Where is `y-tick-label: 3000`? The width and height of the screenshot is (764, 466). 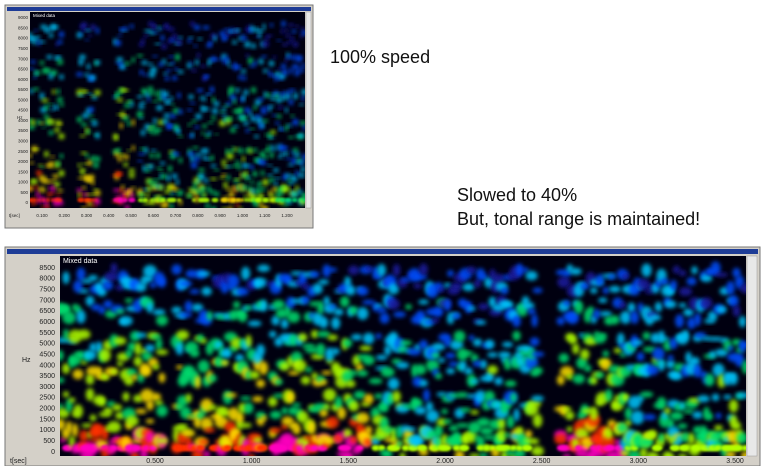 y-tick-label: 3000 is located at coordinates (47, 387).